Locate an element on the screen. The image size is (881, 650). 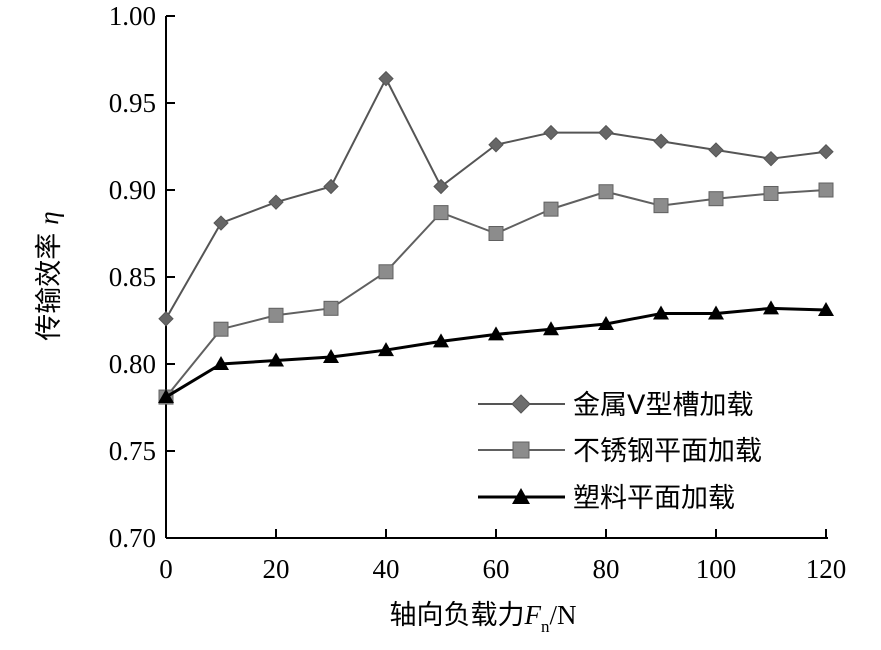
x-axis-title-prefix: 轴向负载力 is located at coordinates (457, 615).